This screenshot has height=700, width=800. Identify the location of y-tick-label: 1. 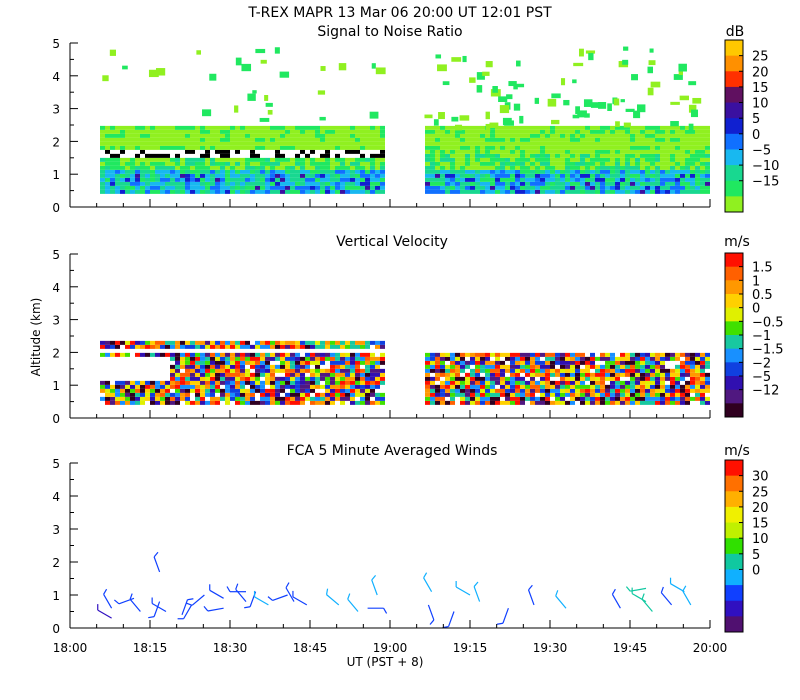
(56, 596).